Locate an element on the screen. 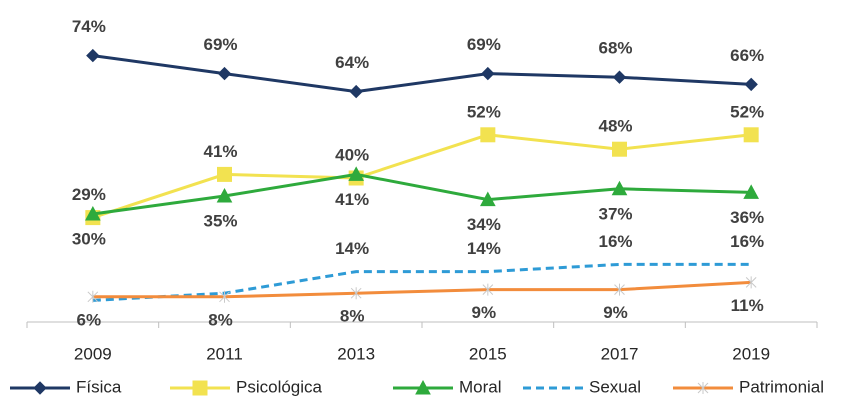 Image resolution: width=855 pixels, height=401 pixels. data-label: 30% is located at coordinates (89, 238).